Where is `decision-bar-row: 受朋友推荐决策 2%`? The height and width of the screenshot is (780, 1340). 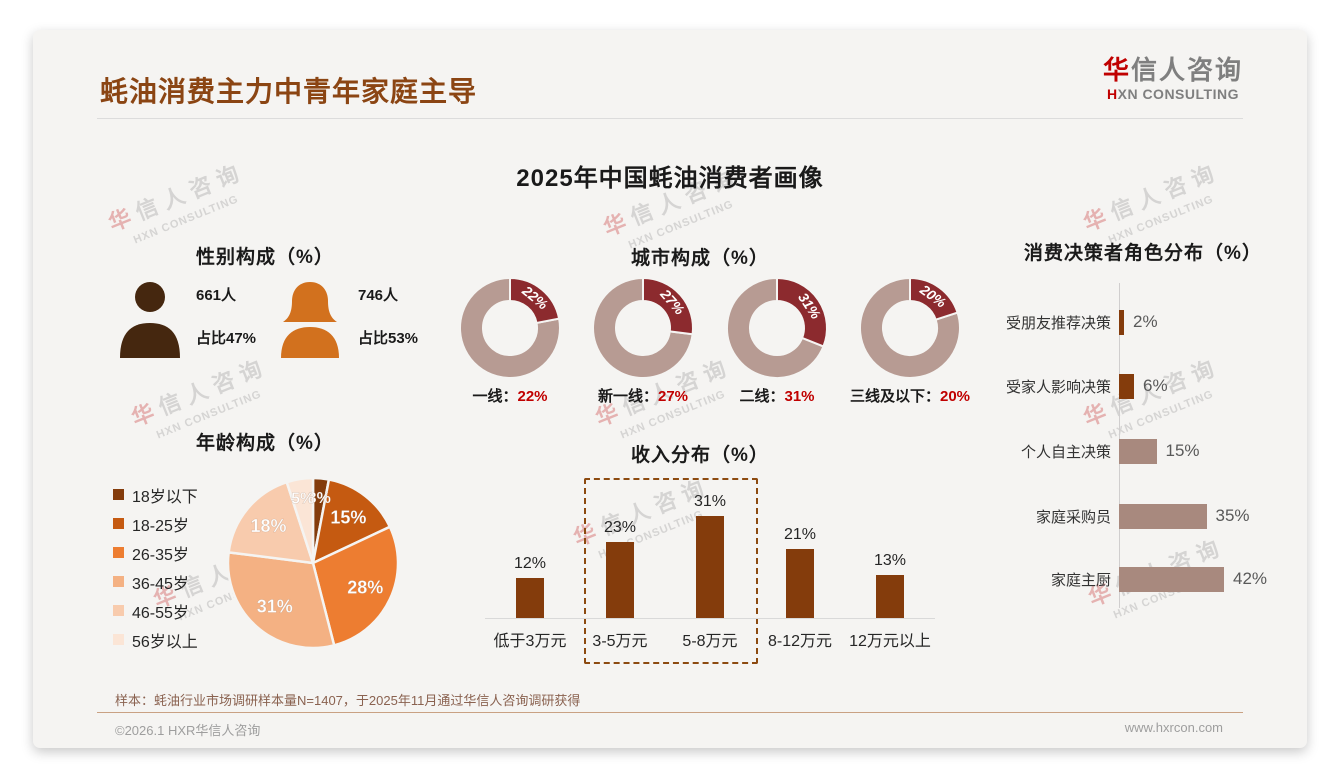 decision-bar-row: 受朋友推荐决策 2% is located at coordinates (998, 322).